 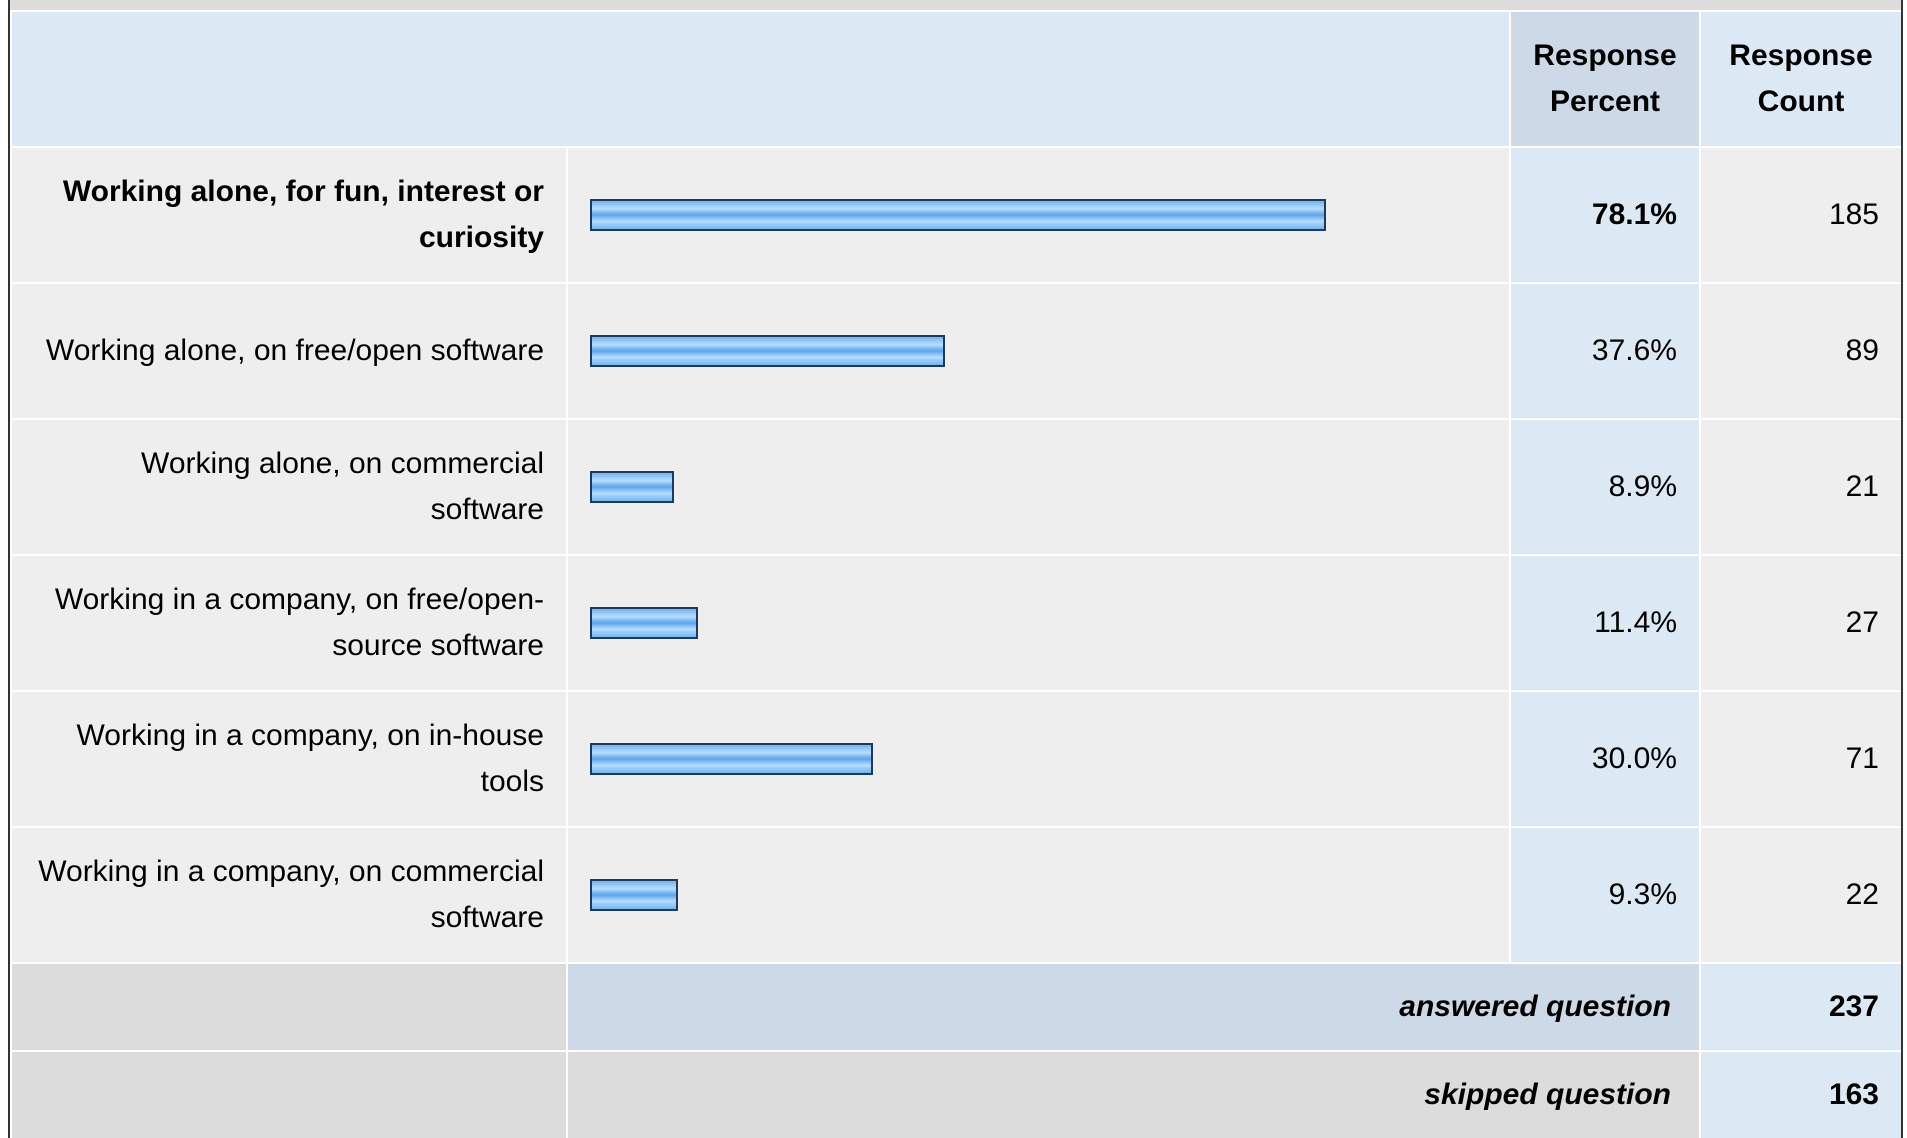 I want to click on skipped-row: skipped question 163, so click(x=955, y=1094).